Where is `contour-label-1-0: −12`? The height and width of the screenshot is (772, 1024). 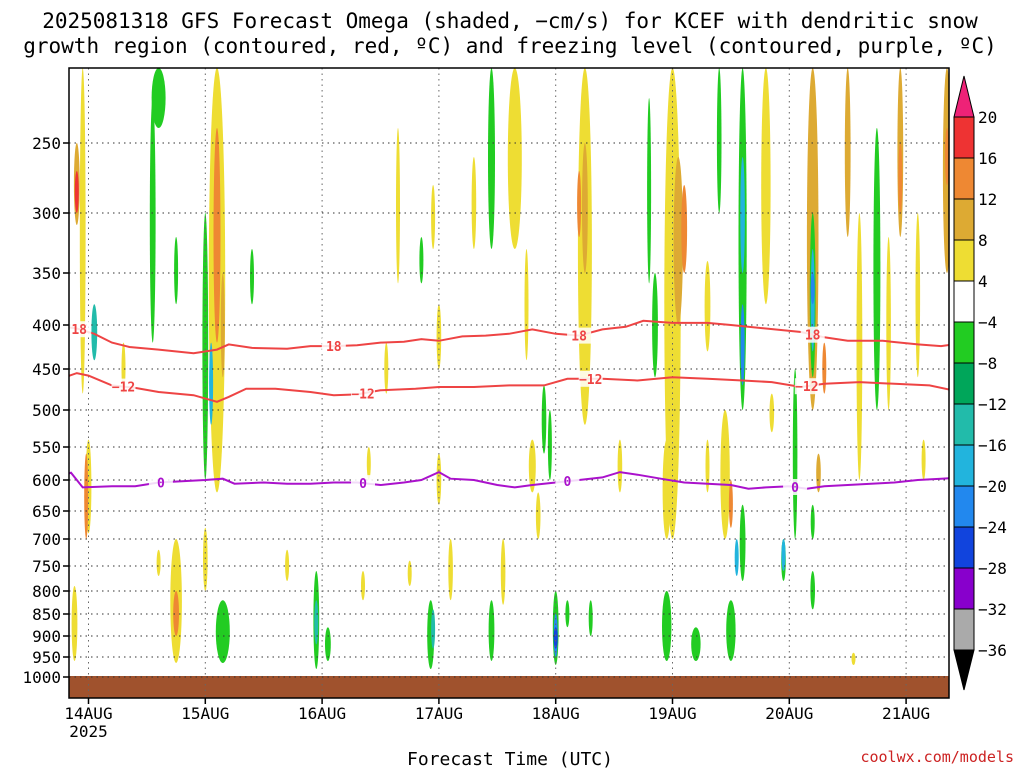
contour-label-1-0: −12 is located at coordinates (123, 388).